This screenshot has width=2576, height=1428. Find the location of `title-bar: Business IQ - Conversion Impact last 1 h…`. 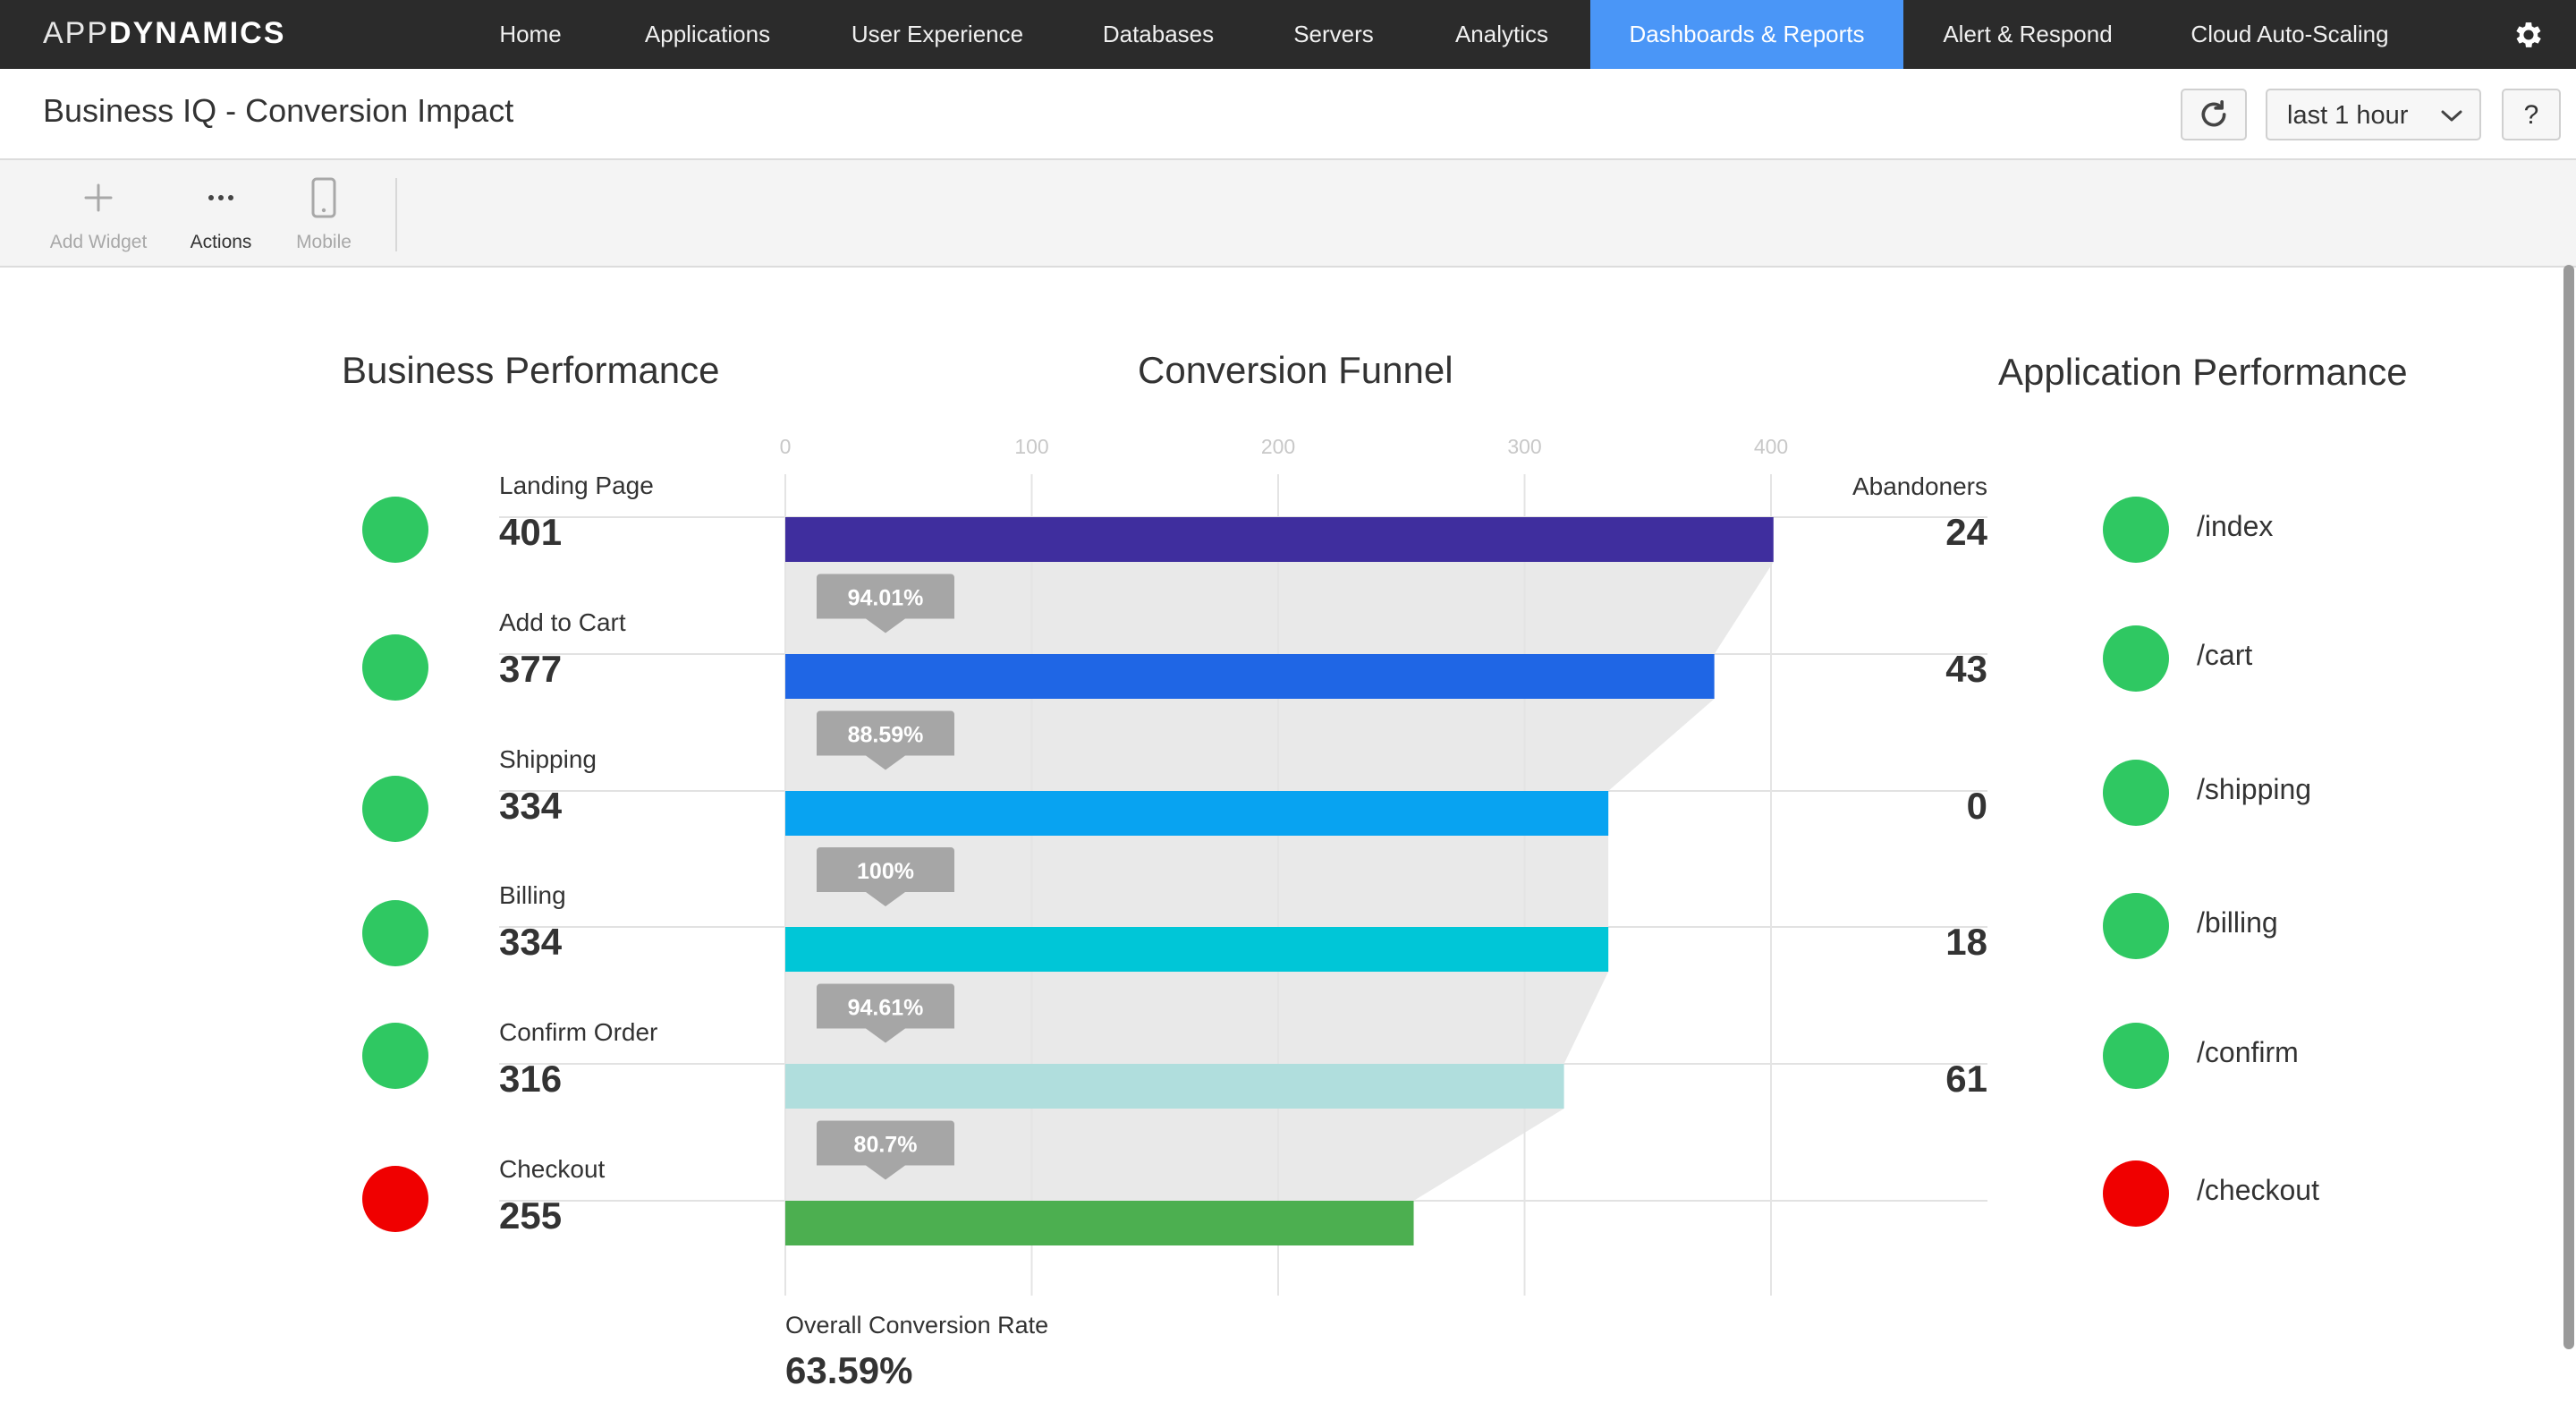

title-bar: Business IQ - Conversion Impact last 1 h… is located at coordinates (1288, 114).